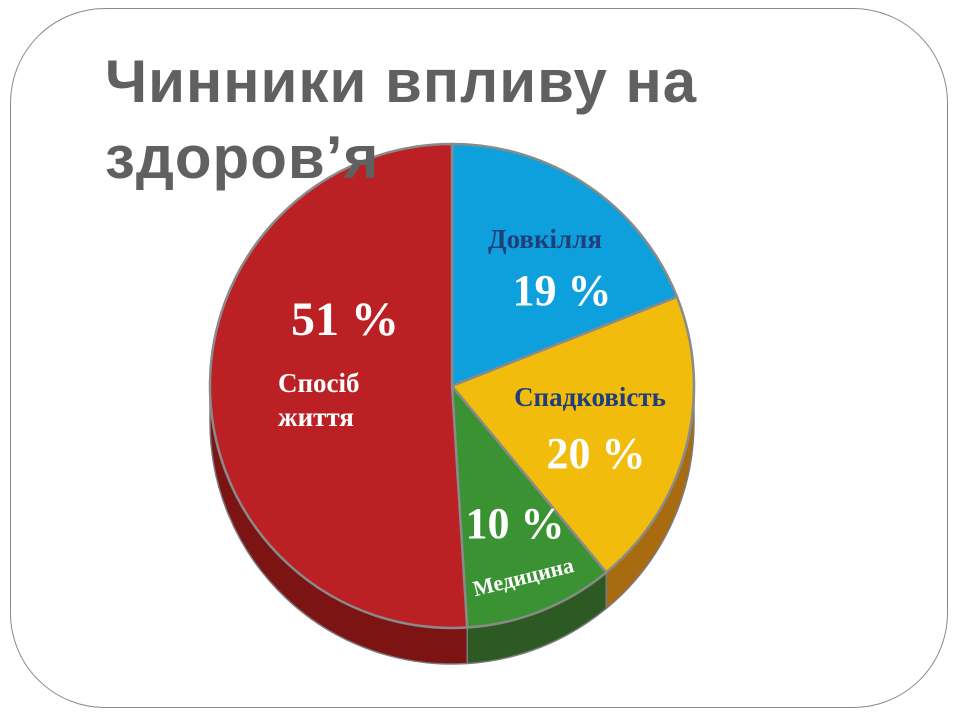  Describe the element at coordinates (545, 239) in the screenshot. I see `slice-name-довкілля: Довкілля` at that location.